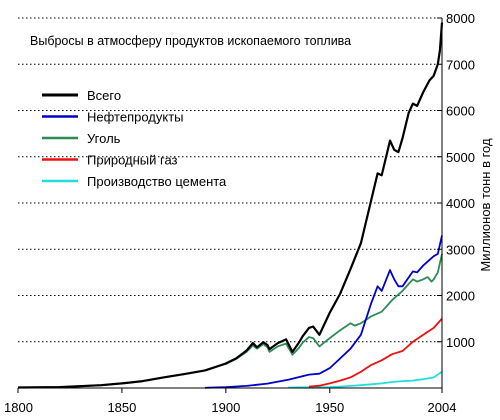 The height and width of the screenshot is (420, 500). What do you see at coordinates (104, 138) in the screenshot?
I see `legend-label: Уголь` at bounding box center [104, 138].